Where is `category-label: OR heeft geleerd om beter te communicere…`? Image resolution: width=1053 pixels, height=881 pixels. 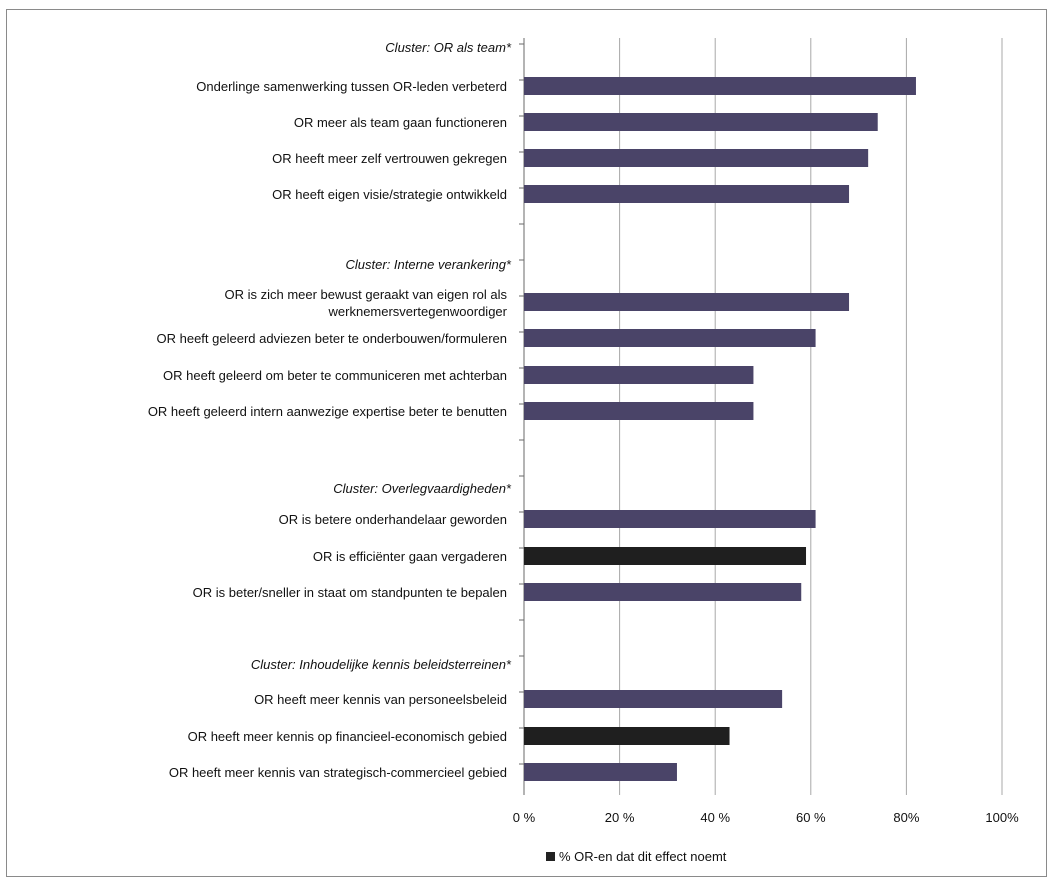
category-label: OR heeft geleerd om beter te communicere… is located at coordinates (335, 375).